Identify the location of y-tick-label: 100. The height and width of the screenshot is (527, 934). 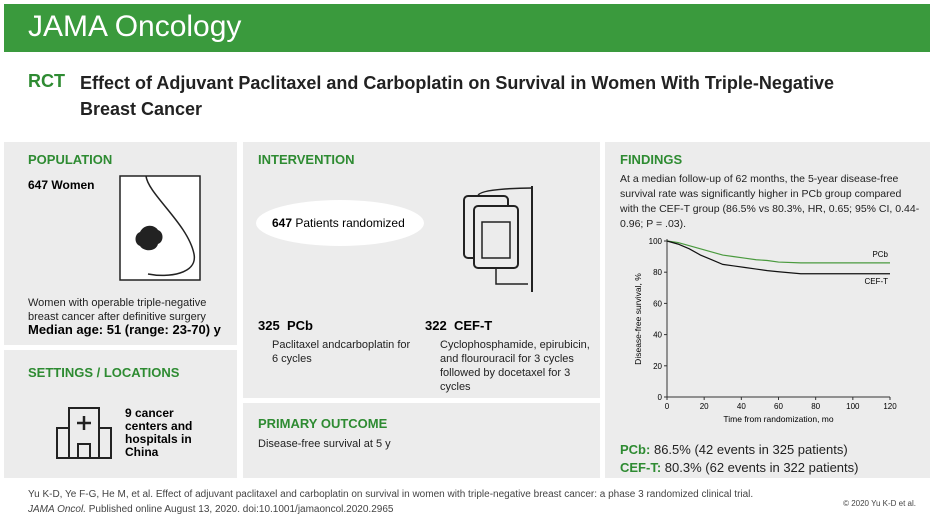
(656, 241).